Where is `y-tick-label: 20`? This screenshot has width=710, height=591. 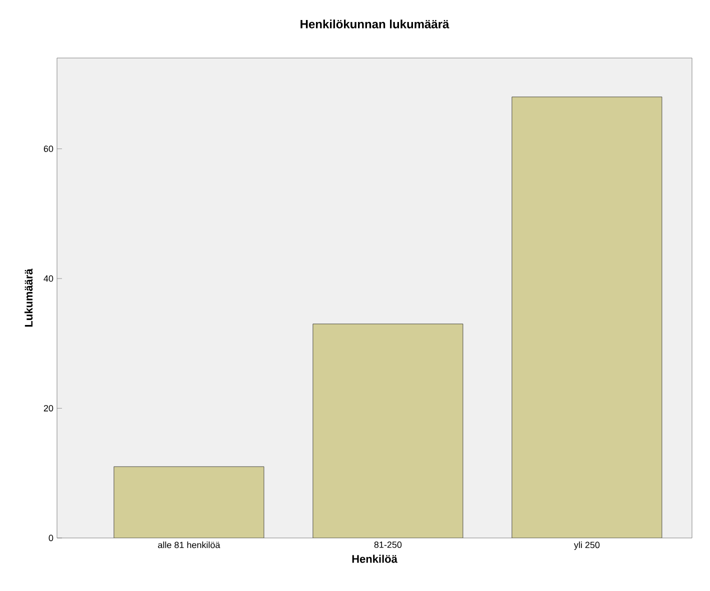
y-tick-label: 20 is located at coordinates (49, 408).